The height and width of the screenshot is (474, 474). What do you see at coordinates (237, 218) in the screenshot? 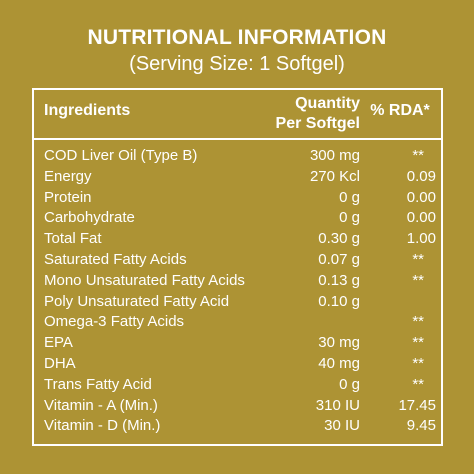
I see `table-row: Carbohydrate 0 g 0.00` at bounding box center [237, 218].